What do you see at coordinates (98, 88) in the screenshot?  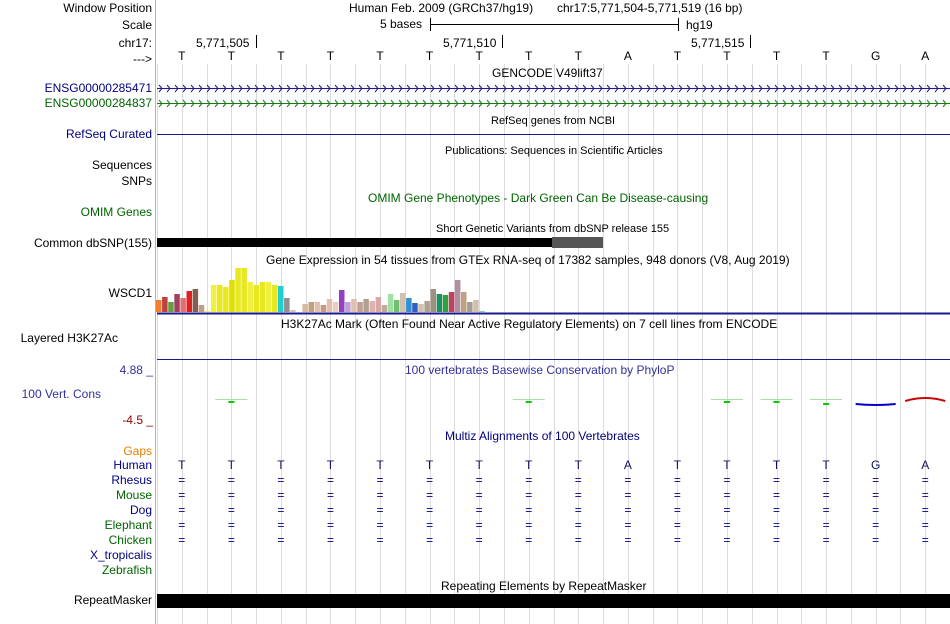 I see `gene-label-ensg00000285471: ENSG00000285471` at bounding box center [98, 88].